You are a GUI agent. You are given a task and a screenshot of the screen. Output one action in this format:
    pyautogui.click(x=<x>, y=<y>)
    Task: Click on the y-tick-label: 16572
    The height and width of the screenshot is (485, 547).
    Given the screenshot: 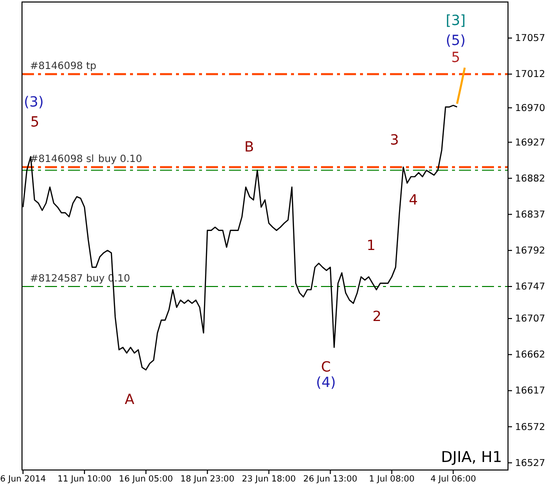 What is the action you would take?
    pyautogui.click(x=530, y=427)
    